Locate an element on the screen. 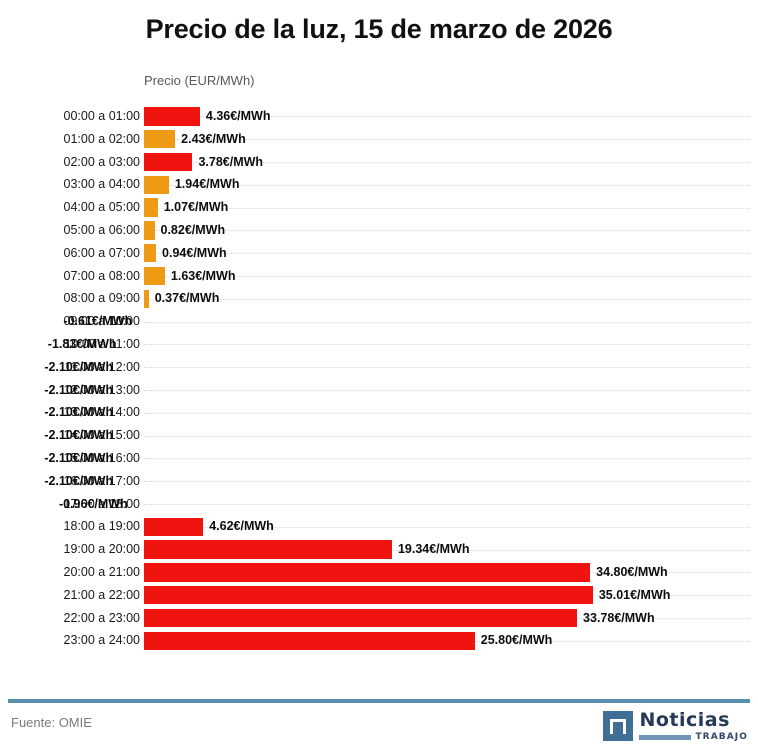 The image size is (758, 755). chart-row: 01:00 a 02:00 2.43€/MWh is located at coordinates (379, 139).